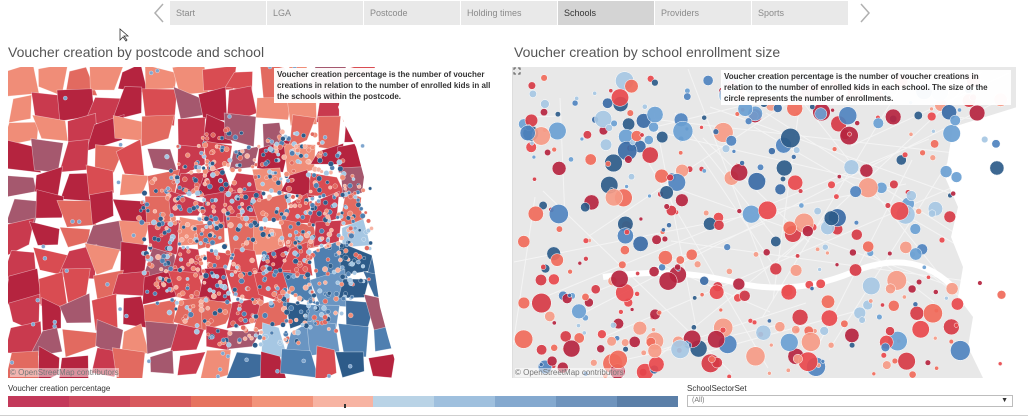  I want to click on dropdown-arrow-icon: ▼, so click(1004, 400).